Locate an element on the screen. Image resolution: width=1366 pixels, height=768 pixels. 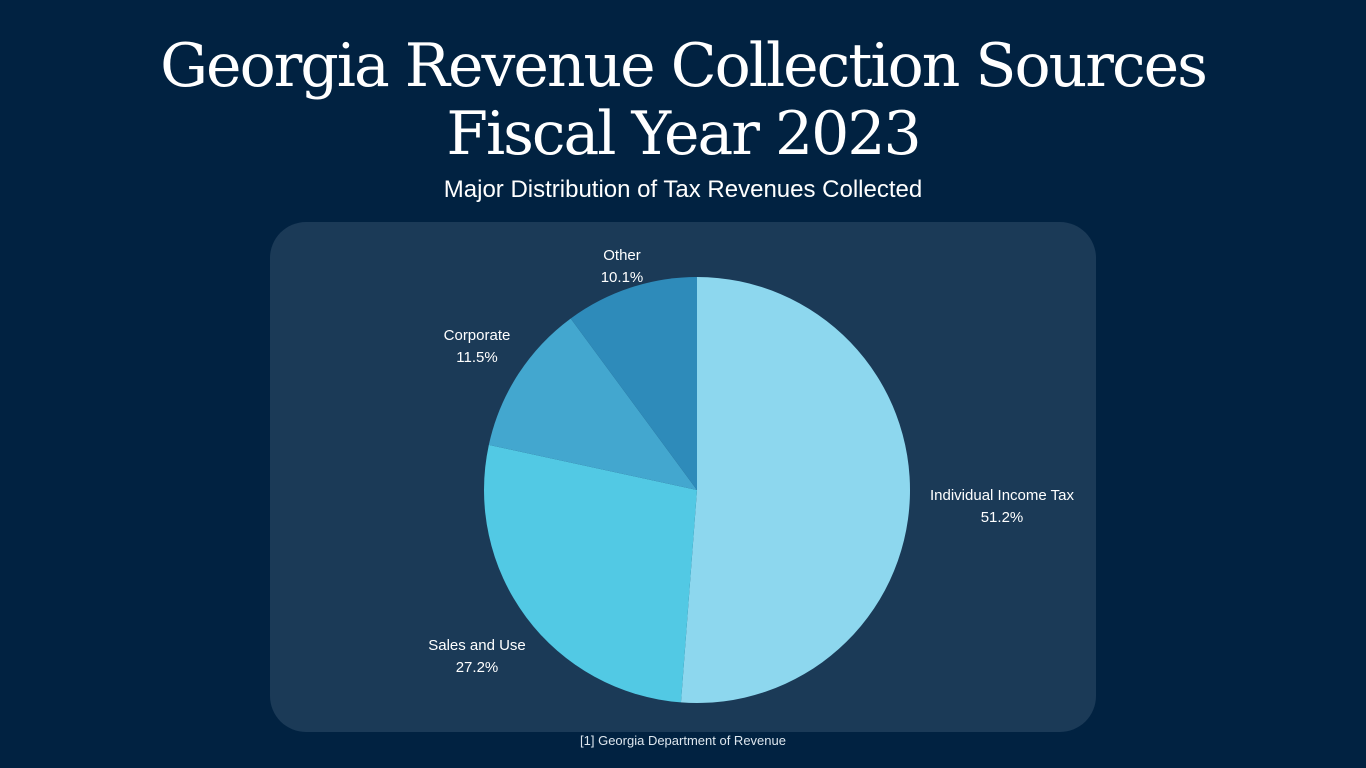
slice-value-label: 10.1% is located at coordinates (622, 277).